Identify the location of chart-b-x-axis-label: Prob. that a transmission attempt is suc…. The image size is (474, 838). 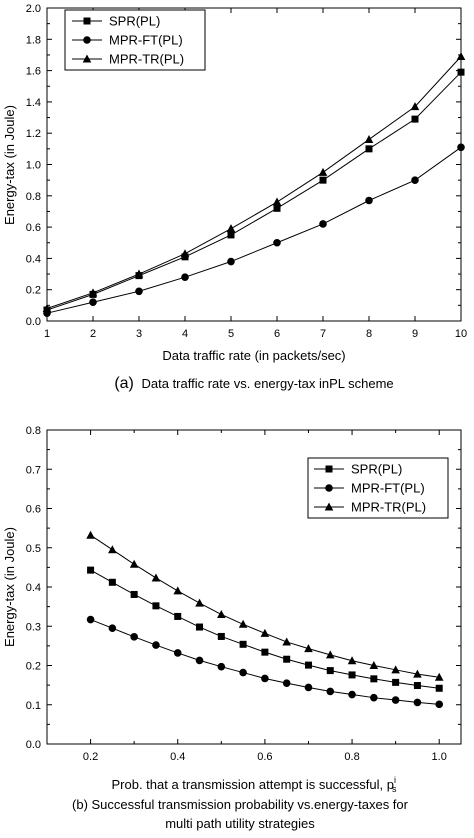
(254, 784).